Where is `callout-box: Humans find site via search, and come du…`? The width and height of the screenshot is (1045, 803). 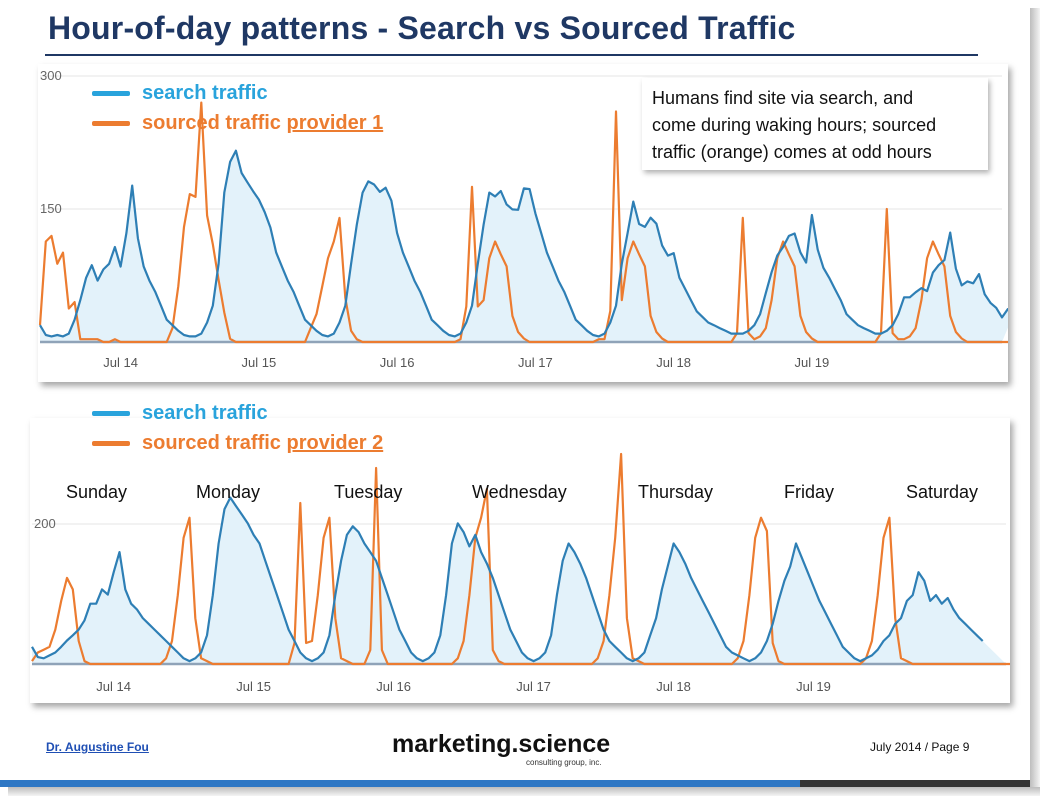
callout-box: Humans find site via search, and come du… is located at coordinates (815, 124).